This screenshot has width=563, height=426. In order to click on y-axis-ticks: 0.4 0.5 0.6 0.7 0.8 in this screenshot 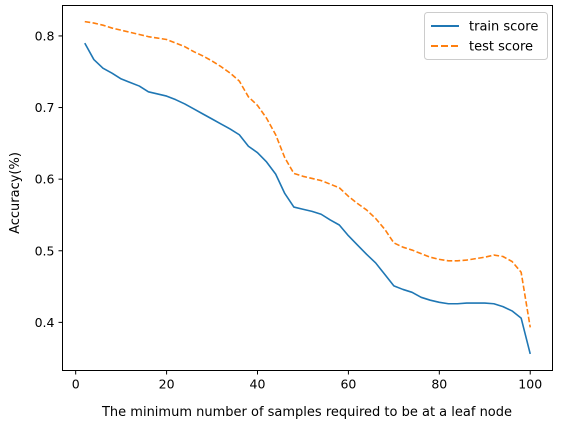, I will do `click(49, 179)`.